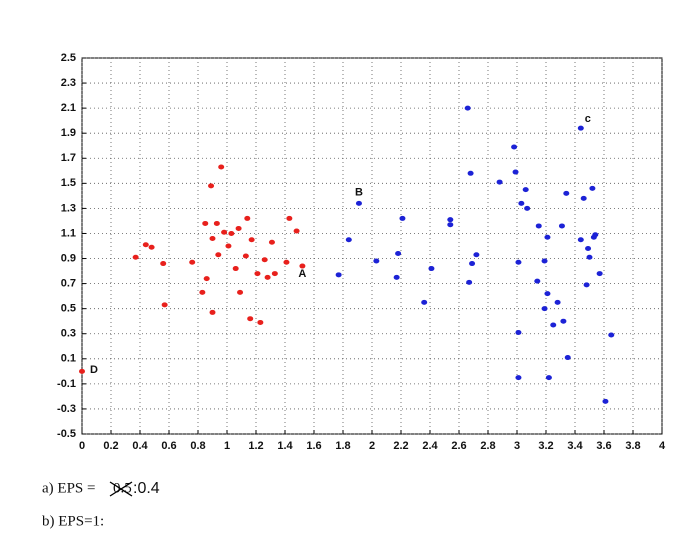 The width and height of the screenshot is (700, 552). What do you see at coordinates (68, 133) in the screenshot?
I see `y-tick-label: 1.9` at bounding box center [68, 133].